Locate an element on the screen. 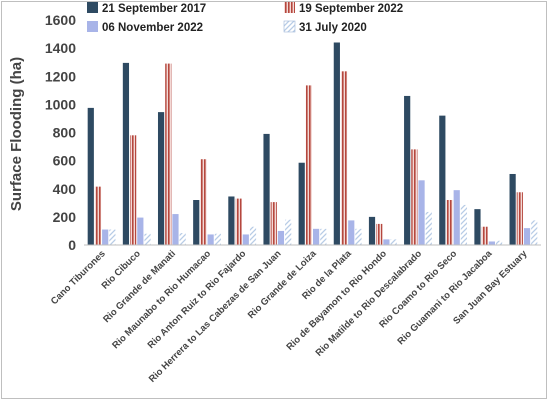  bar-21-september-2017-rio-coamo-to-rio-seco is located at coordinates (442, 180).